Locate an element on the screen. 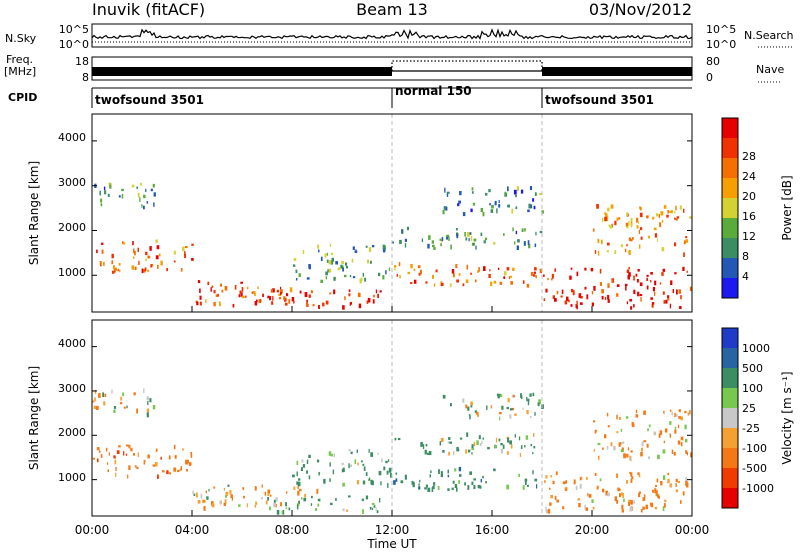 Image resolution: width=800 pixels, height=554 pixels. xtick-5: 20:00 is located at coordinates (592, 530).